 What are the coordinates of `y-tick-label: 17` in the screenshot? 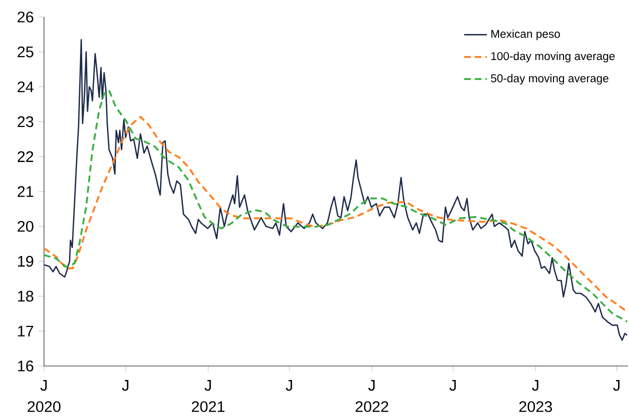 It's located at (26, 331).